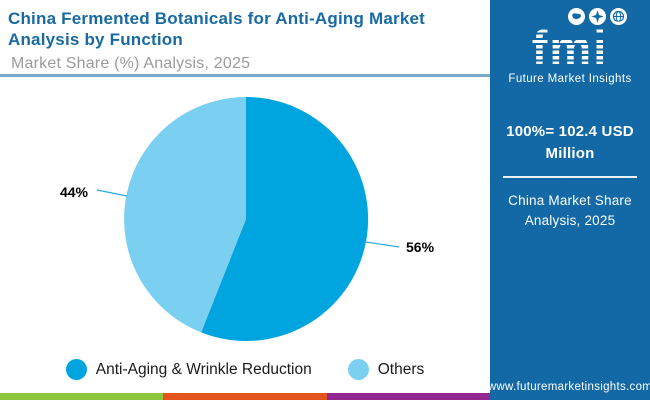 The height and width of the screenshot is (400, 650). What do you see at coordinates (570, 210) in the screenshot?
I see `stat-caption: China Market Share Analysis, 2025` at bounding box center [570, 210].